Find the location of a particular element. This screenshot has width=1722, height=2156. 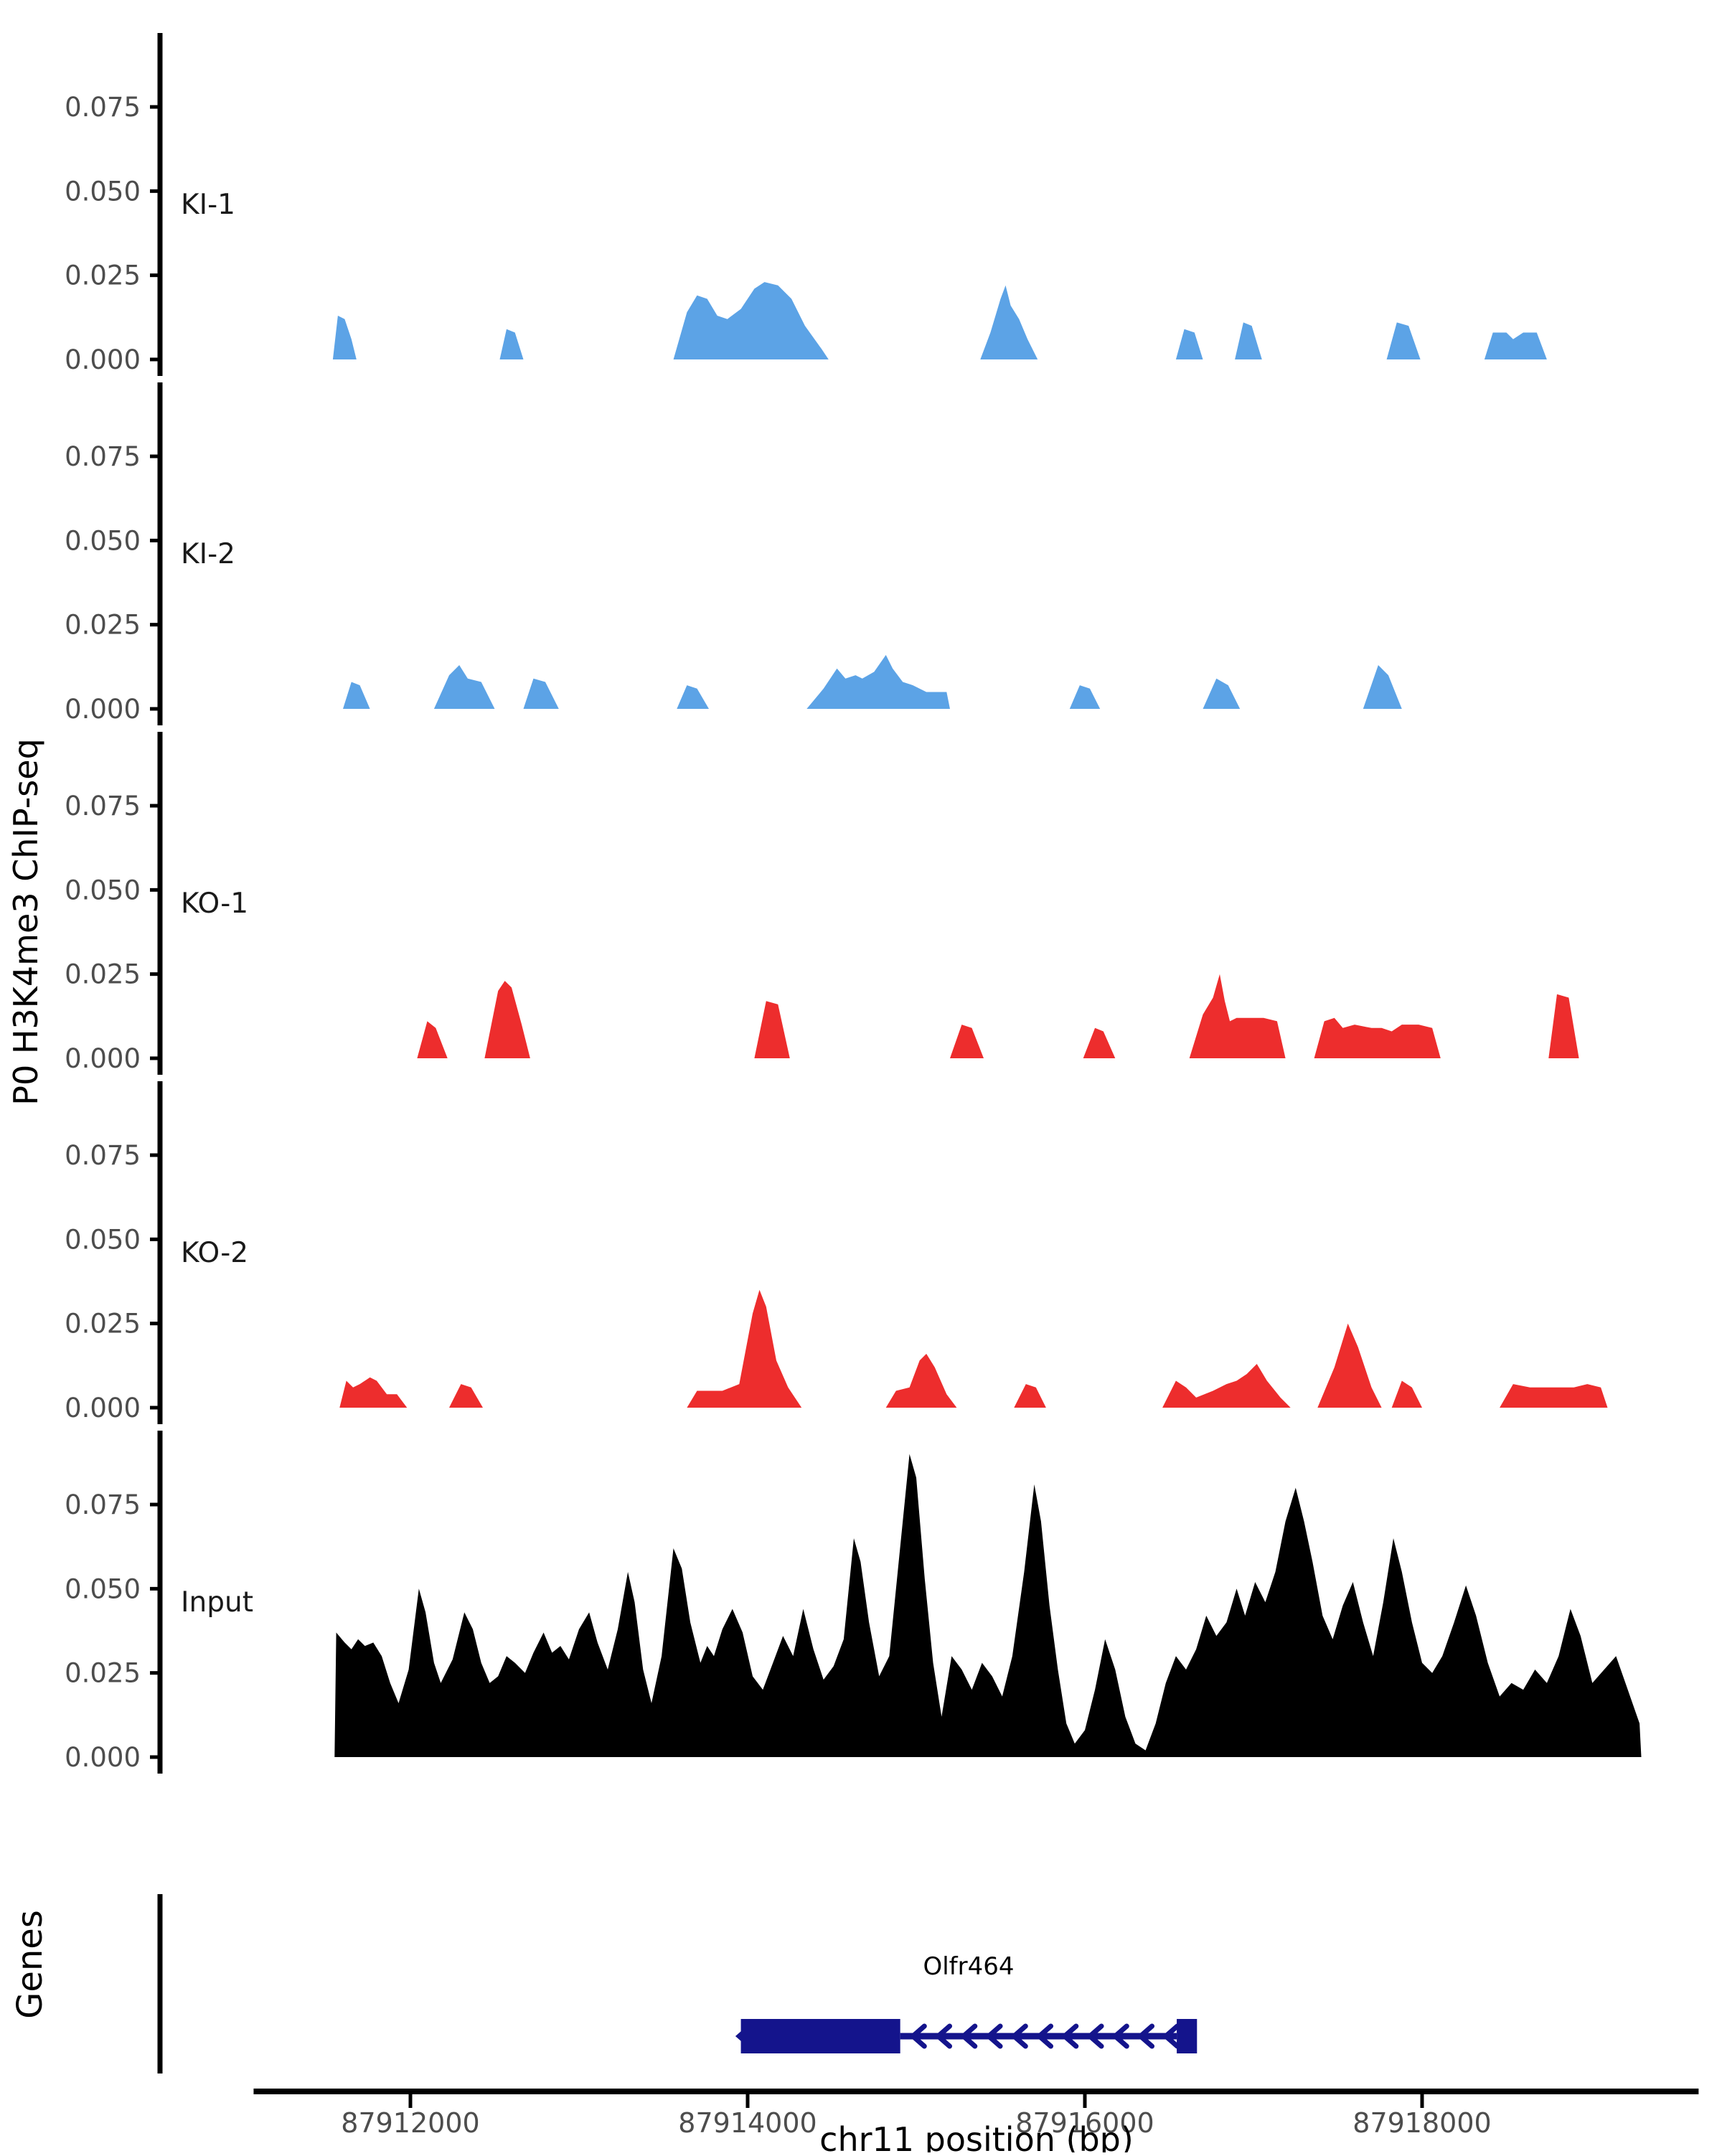

y-tick-label-Input: 0.050 is located at coordinates (103, 1589).